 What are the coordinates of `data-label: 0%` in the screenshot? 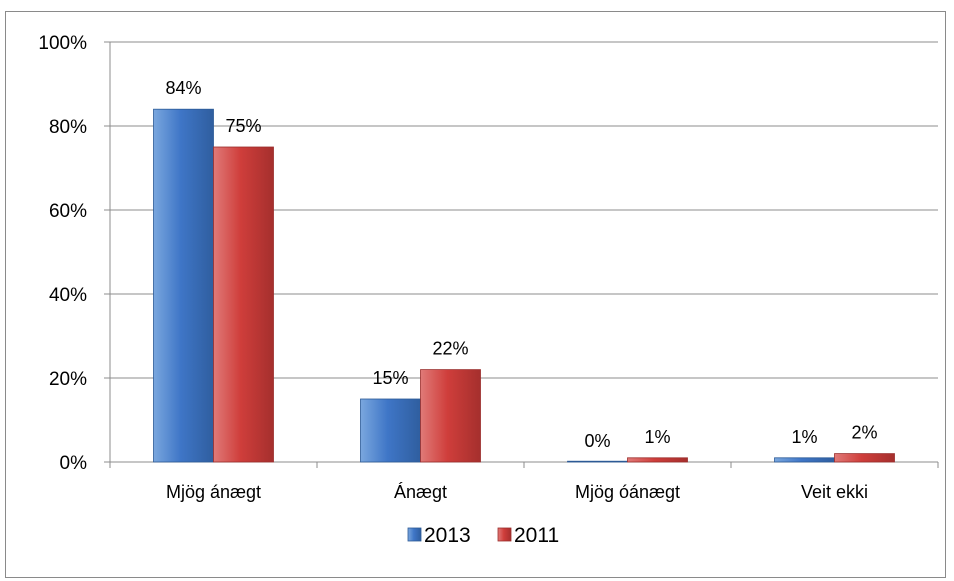 It's located at (597, 441).